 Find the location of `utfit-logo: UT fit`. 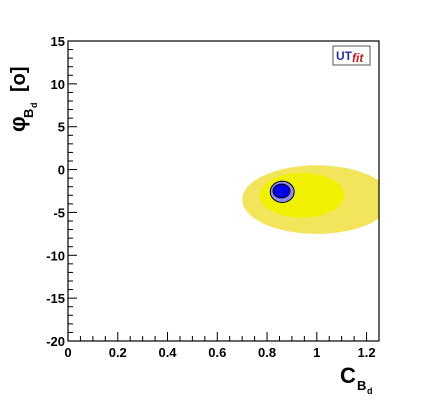

utfit-logo: UT fit is located at coordinates (351, 55).